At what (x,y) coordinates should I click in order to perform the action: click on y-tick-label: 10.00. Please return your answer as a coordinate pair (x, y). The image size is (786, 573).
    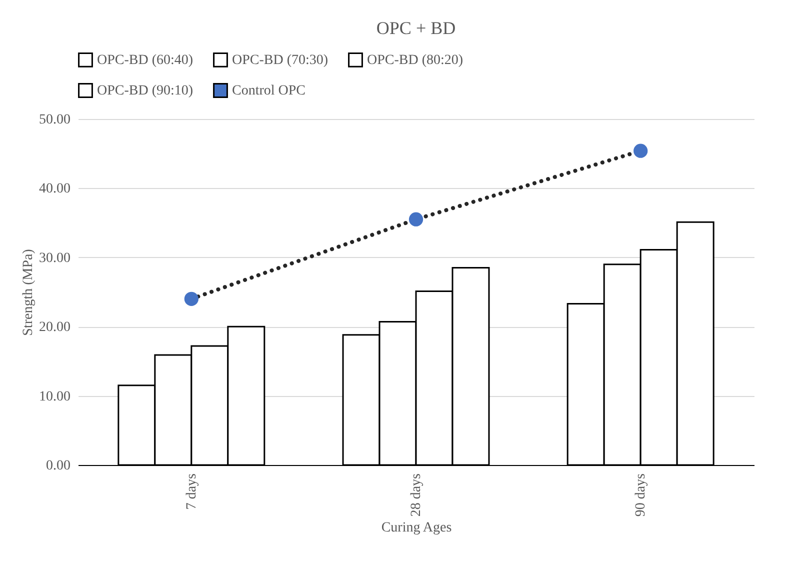
    Looking at the image, I should click on (54, 396).